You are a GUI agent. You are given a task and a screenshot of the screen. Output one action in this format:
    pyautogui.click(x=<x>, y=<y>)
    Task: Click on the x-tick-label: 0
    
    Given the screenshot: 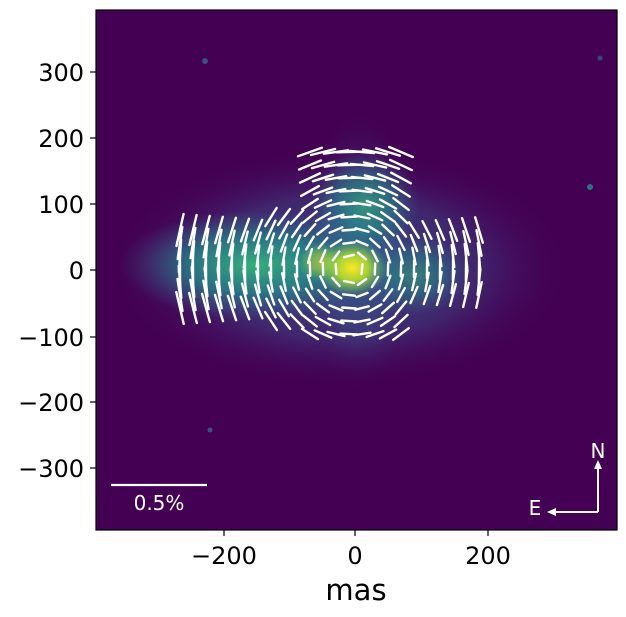 What is the action you would take?
    pyautogui.click(x=354, y=556)
    